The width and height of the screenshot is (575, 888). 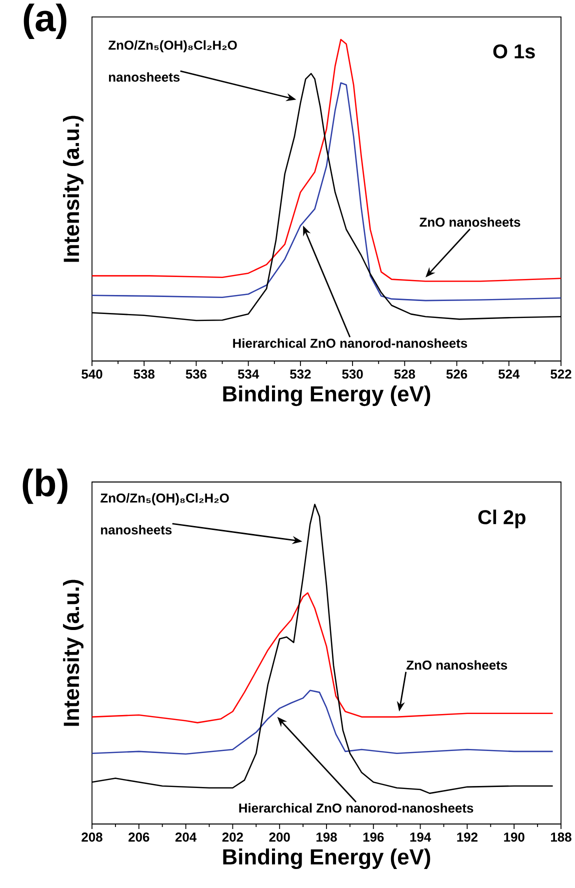 What do you see at coordinates (561, 374) in the screenshot?
I see `x-tick-label: 522` at bounding box center [561, 374].